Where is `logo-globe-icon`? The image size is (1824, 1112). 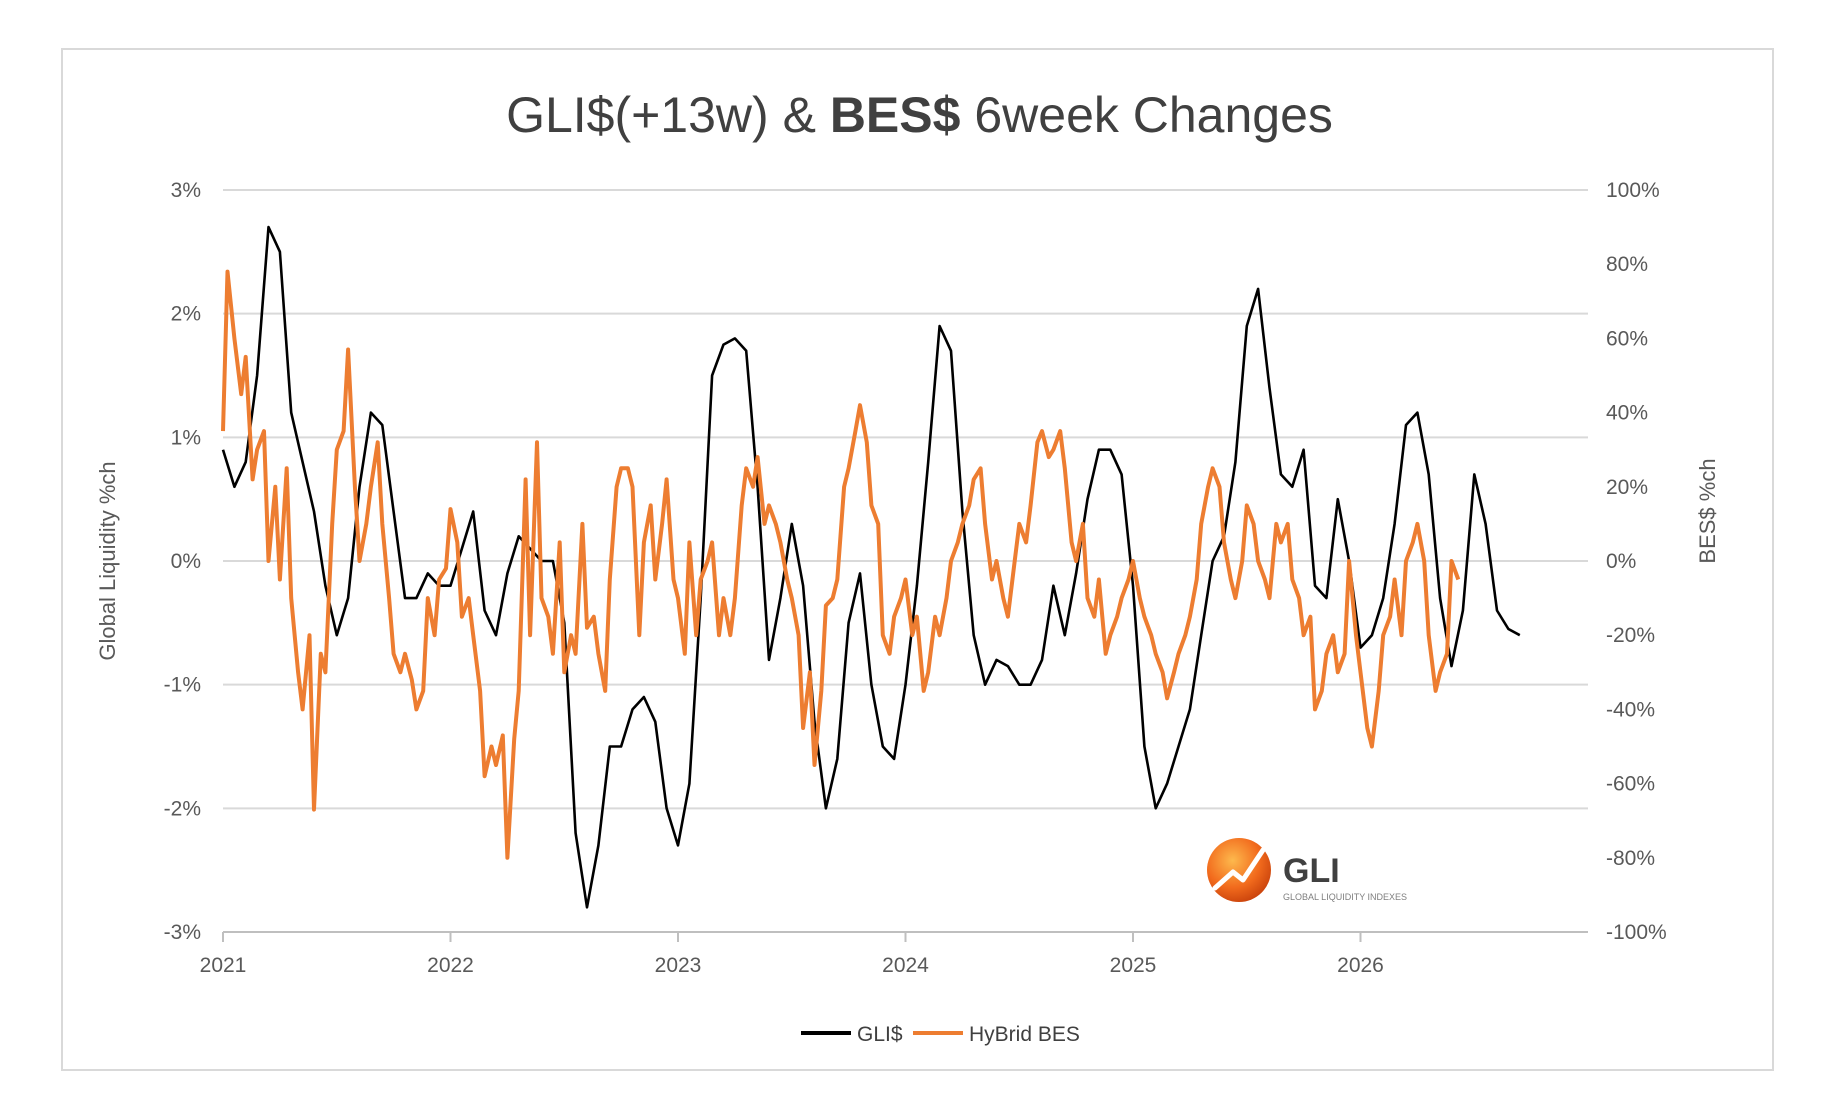 logo-globe-icon is located at coordinates (1239, 870).